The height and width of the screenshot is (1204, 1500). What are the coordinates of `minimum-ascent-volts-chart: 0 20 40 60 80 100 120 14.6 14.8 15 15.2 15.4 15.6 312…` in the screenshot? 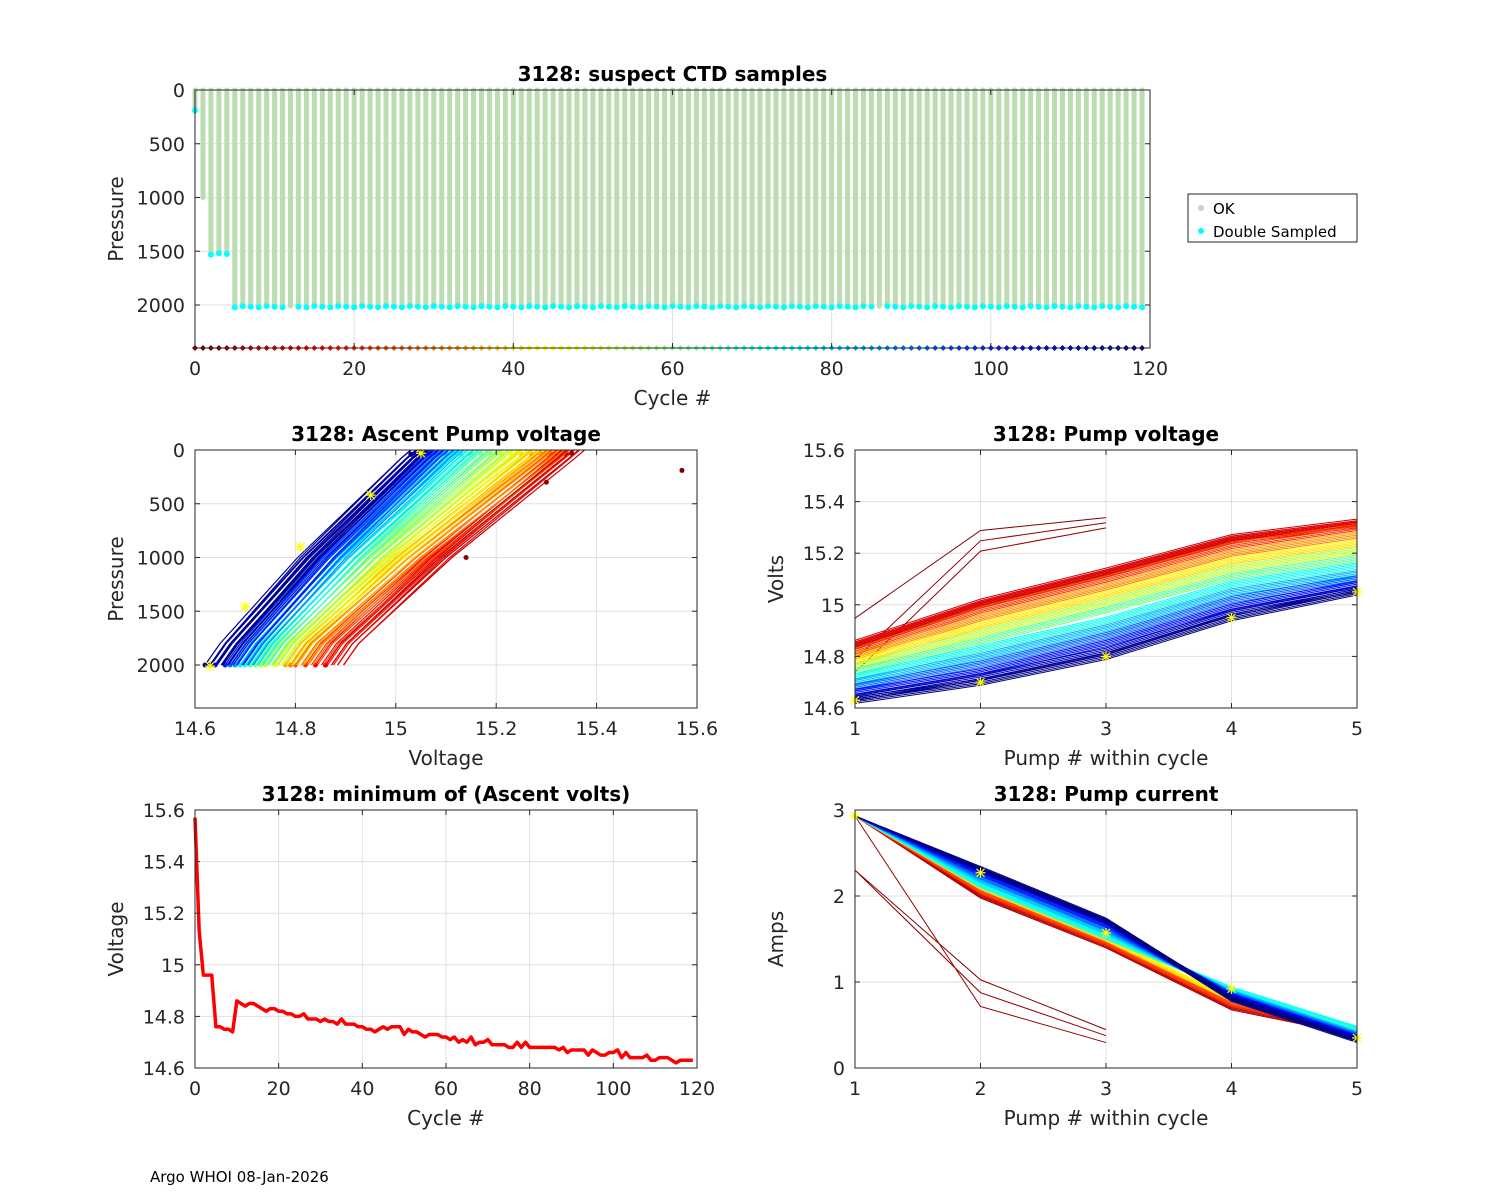 It's located at (409, 956).